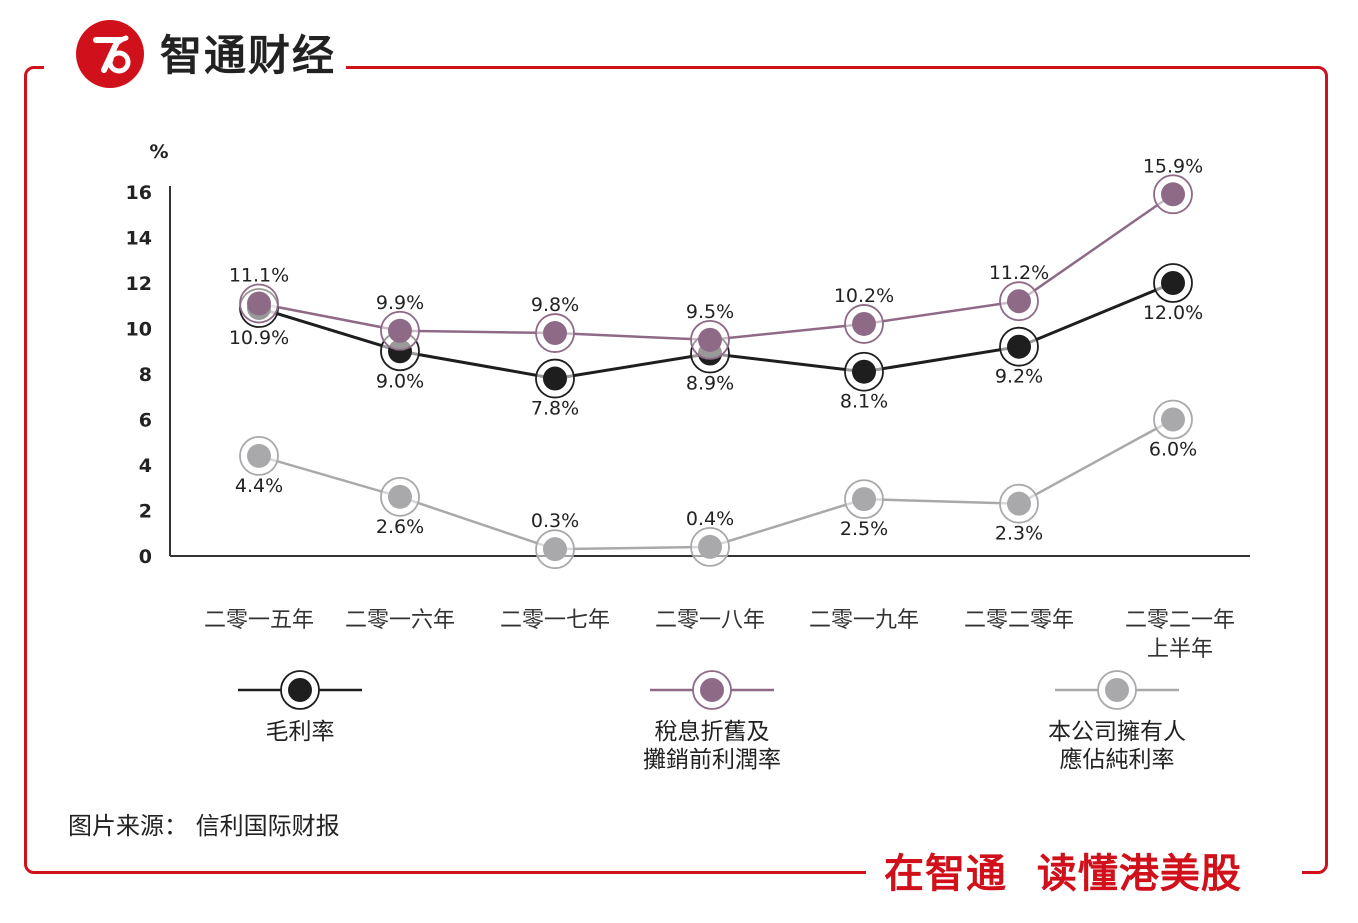 This screenshot has height=923, width=1358. I want to click on x-category-label: 二零二零年, so click(1019, 620).